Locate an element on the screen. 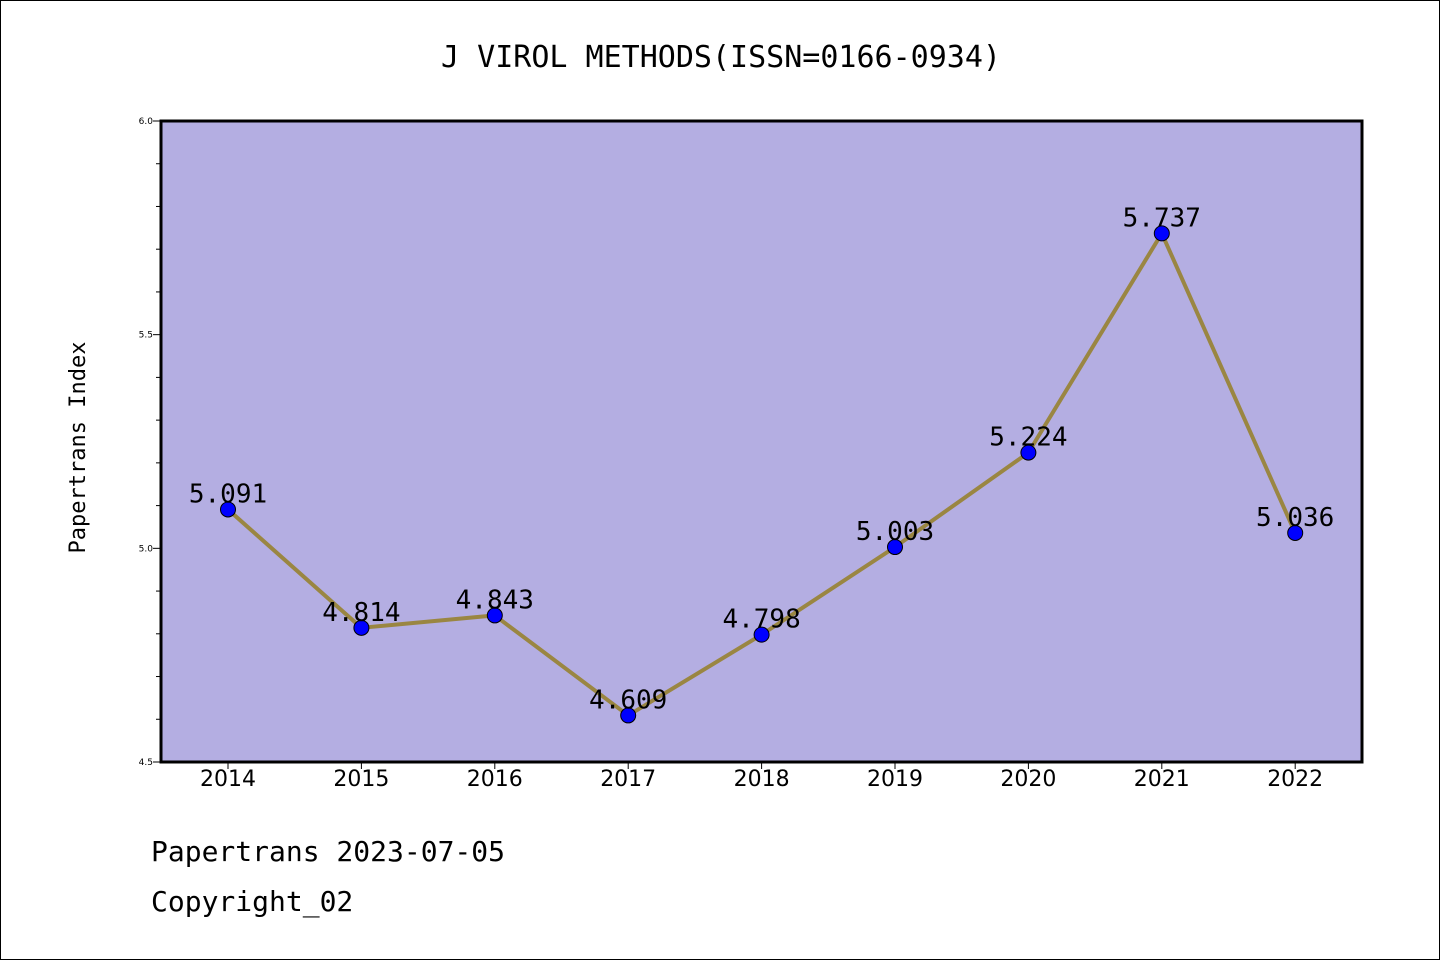 Image resolution: width=1440 pixels, height=961 pixels. x-tick-label: 2016 is located at coordinates (495, 779).